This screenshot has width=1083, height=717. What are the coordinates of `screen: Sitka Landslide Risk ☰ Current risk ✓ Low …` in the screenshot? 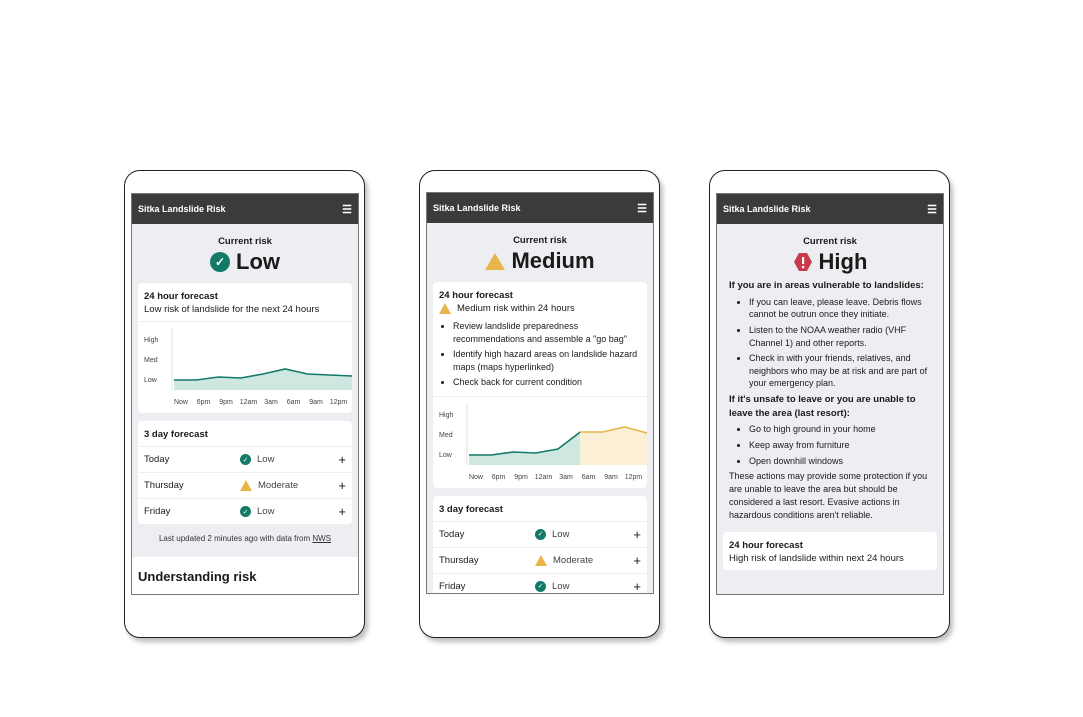 It's located at (245, 394).